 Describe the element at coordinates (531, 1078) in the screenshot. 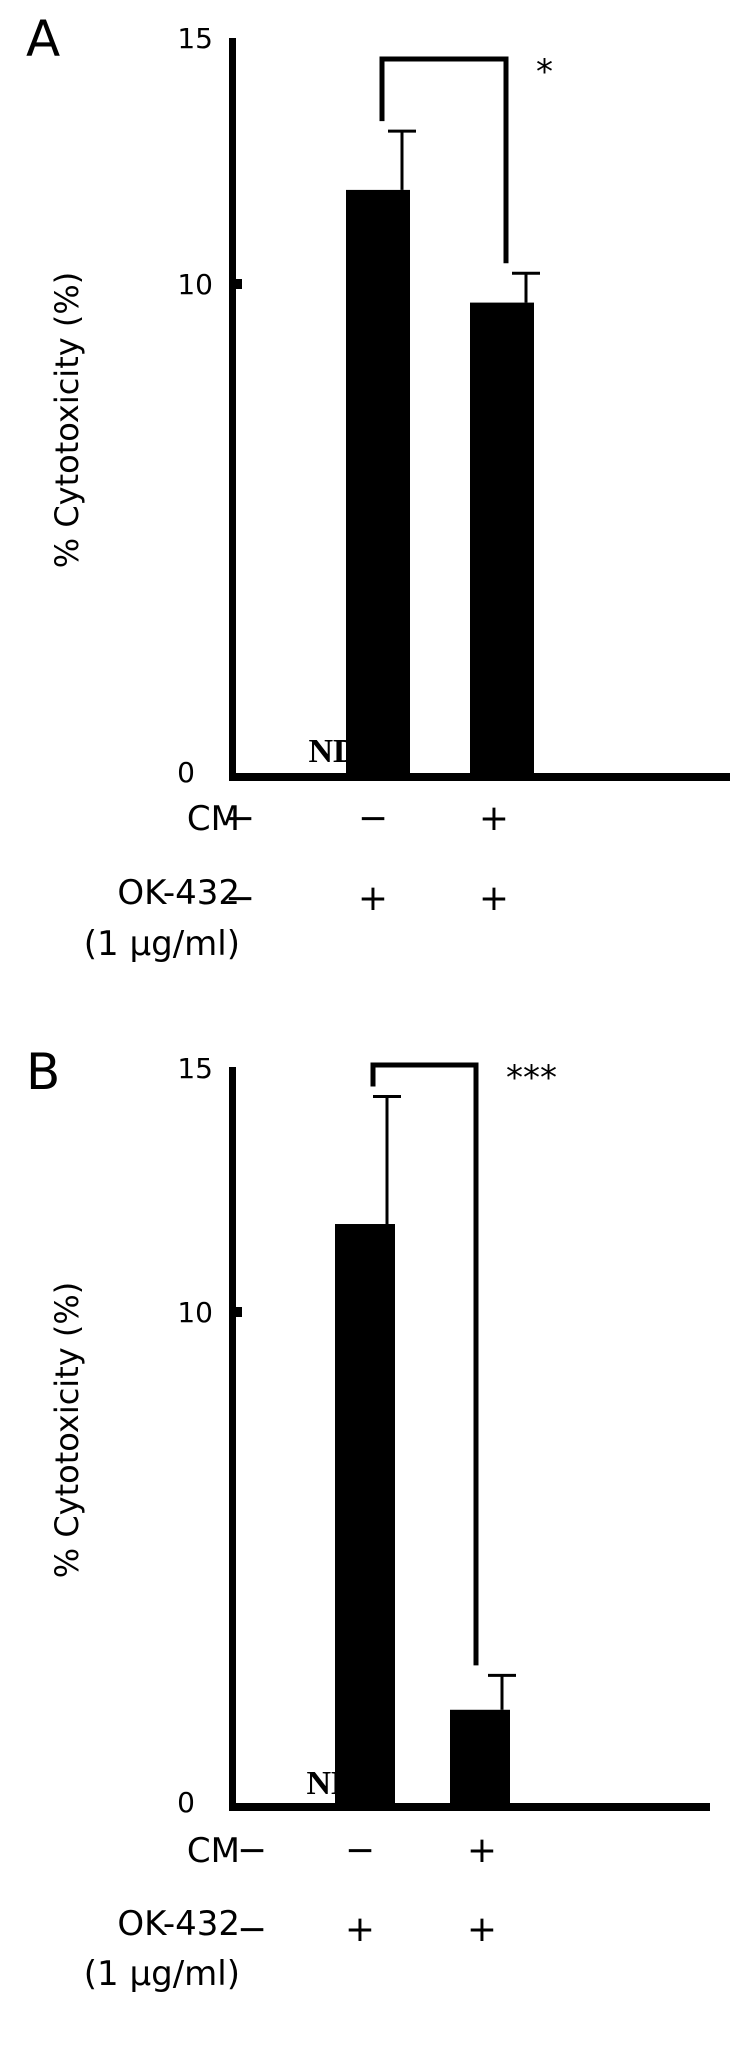

I see `significance-label: ***` at that location.